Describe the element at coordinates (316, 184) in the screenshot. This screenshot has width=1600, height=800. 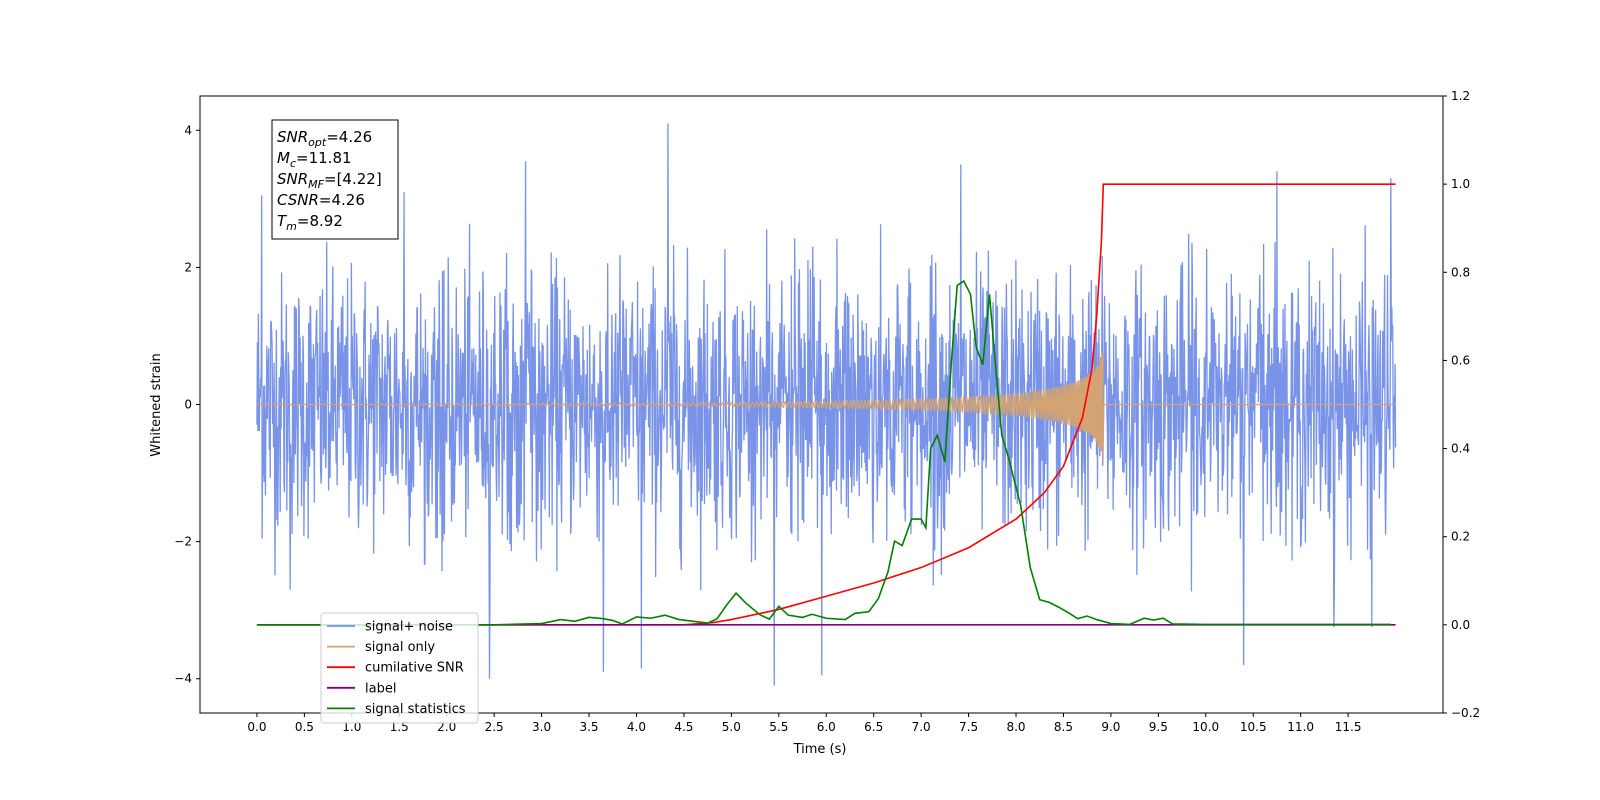
I see `stats-subscript: MF` at that location.